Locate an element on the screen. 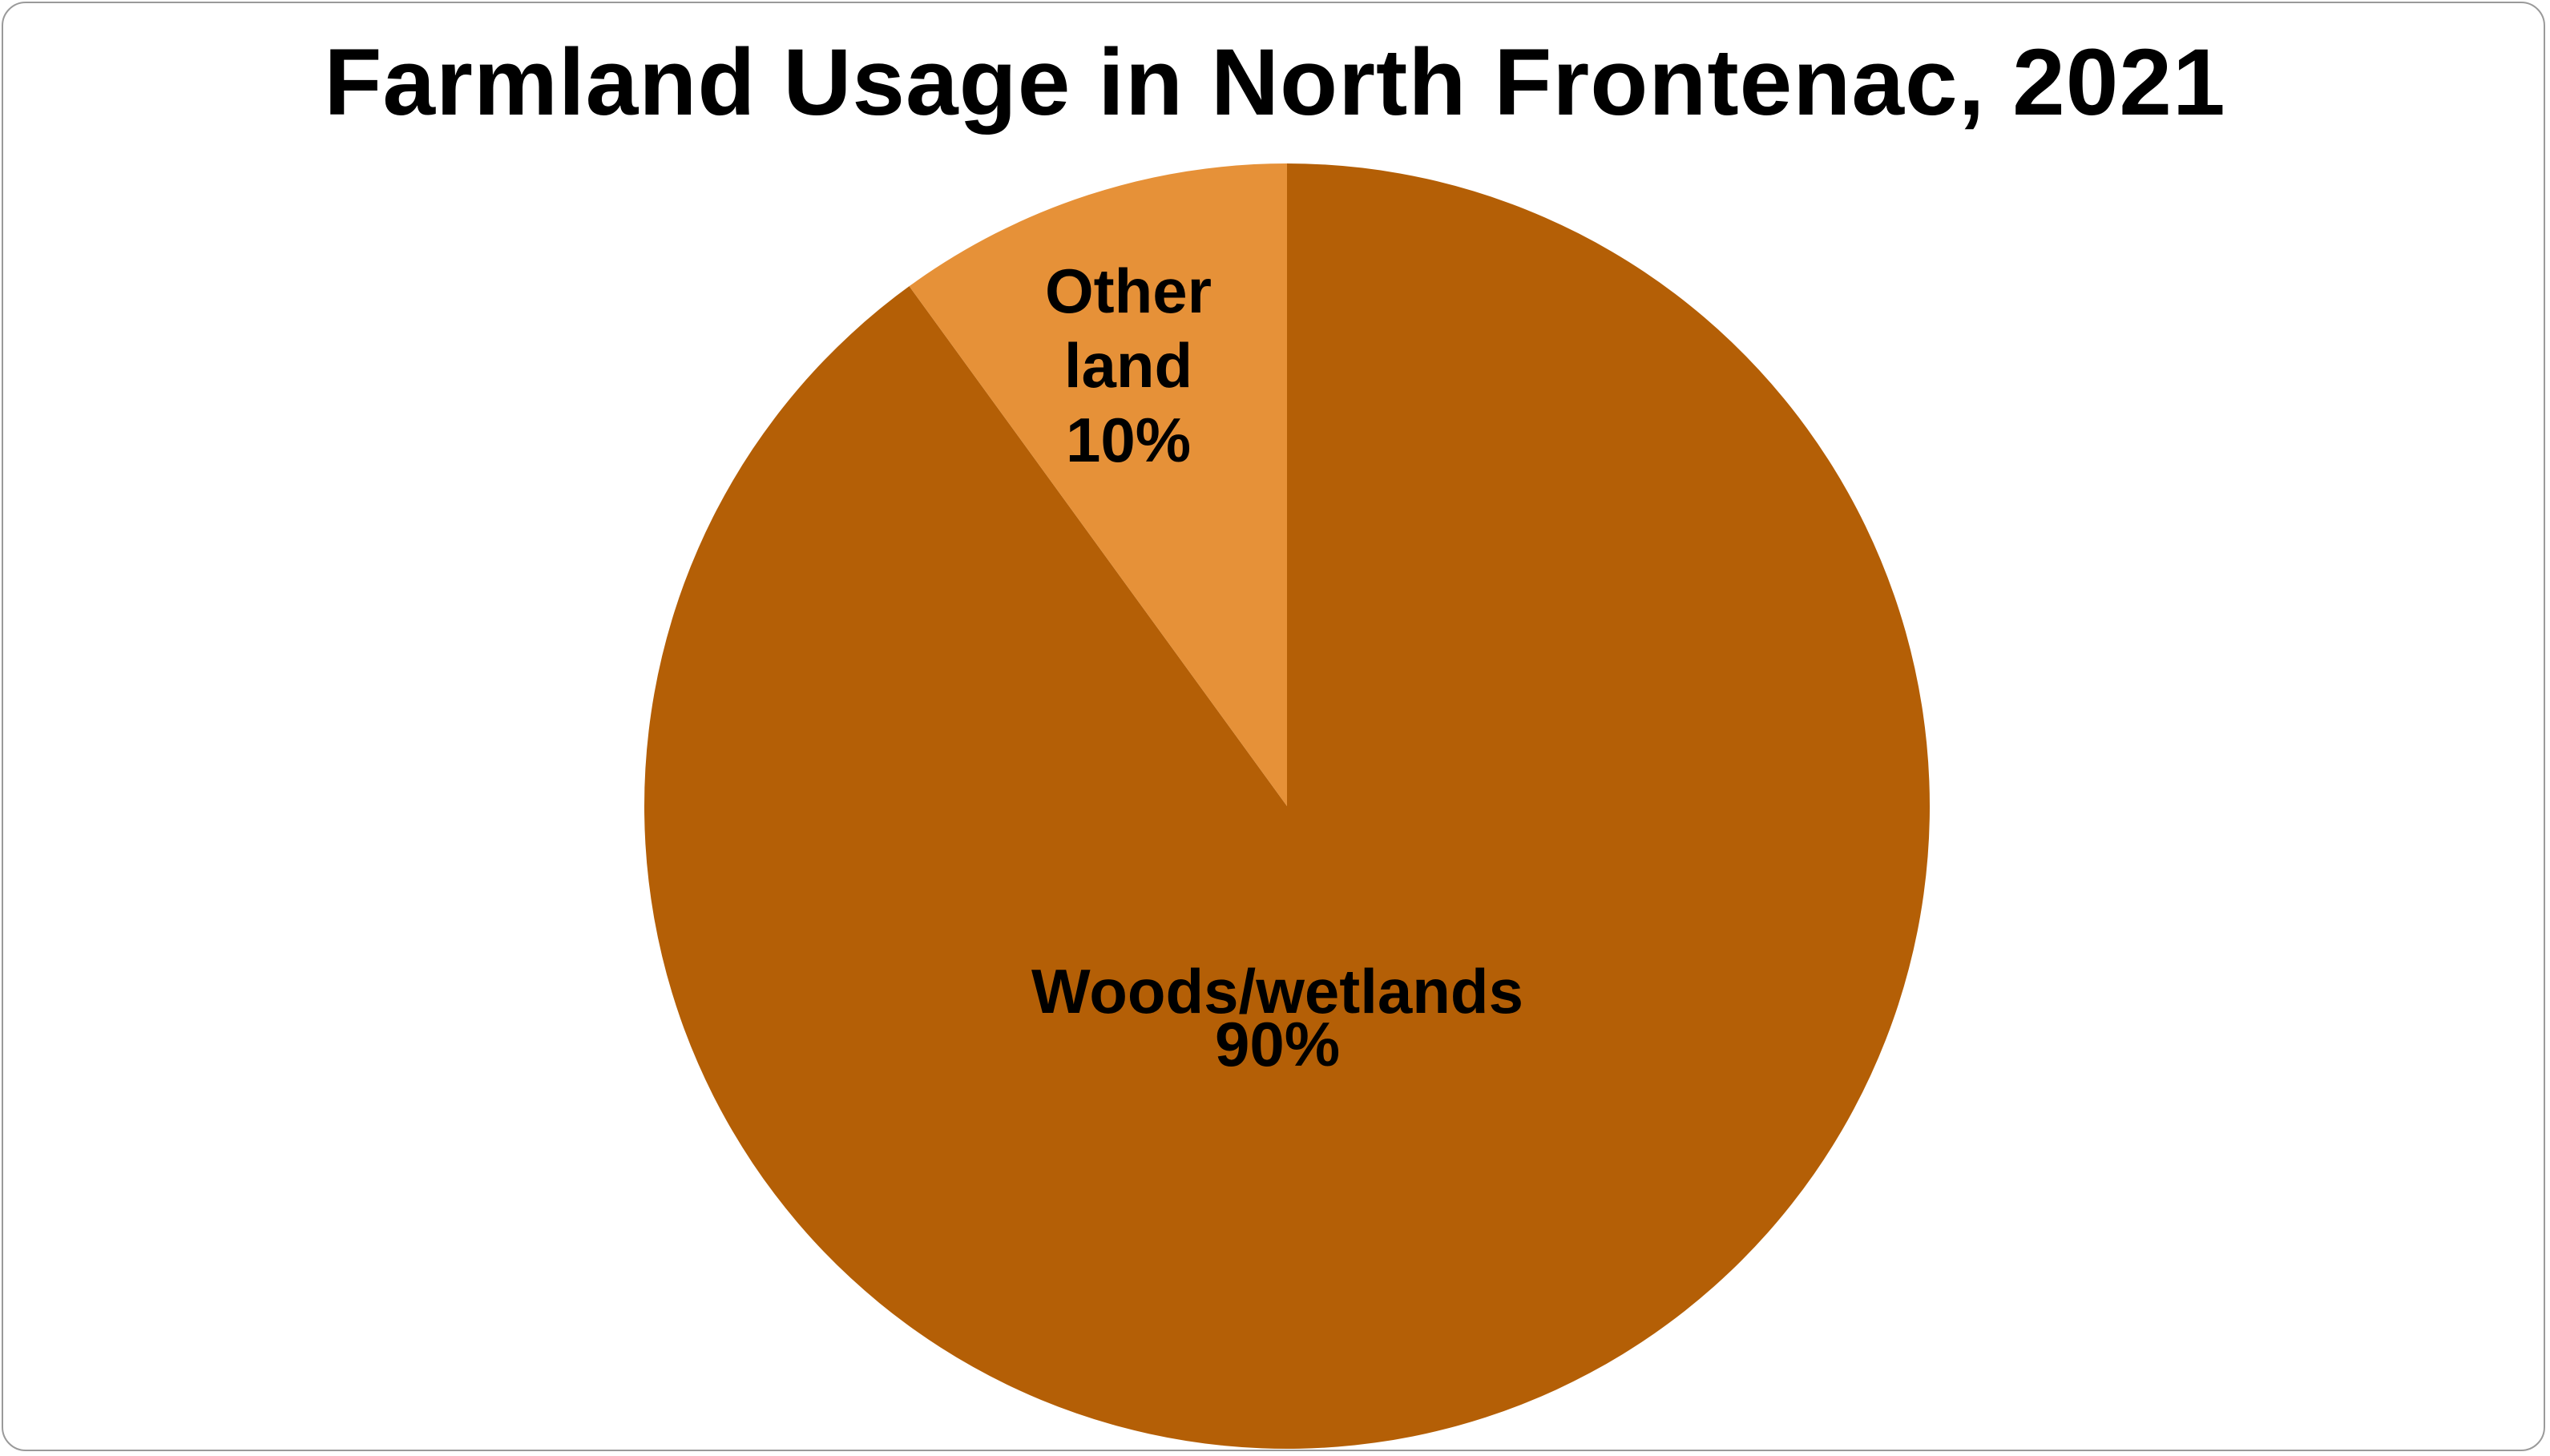 The image size is (2550, 1456). pie-slice-other-land is located at coordinates (1098, 484).